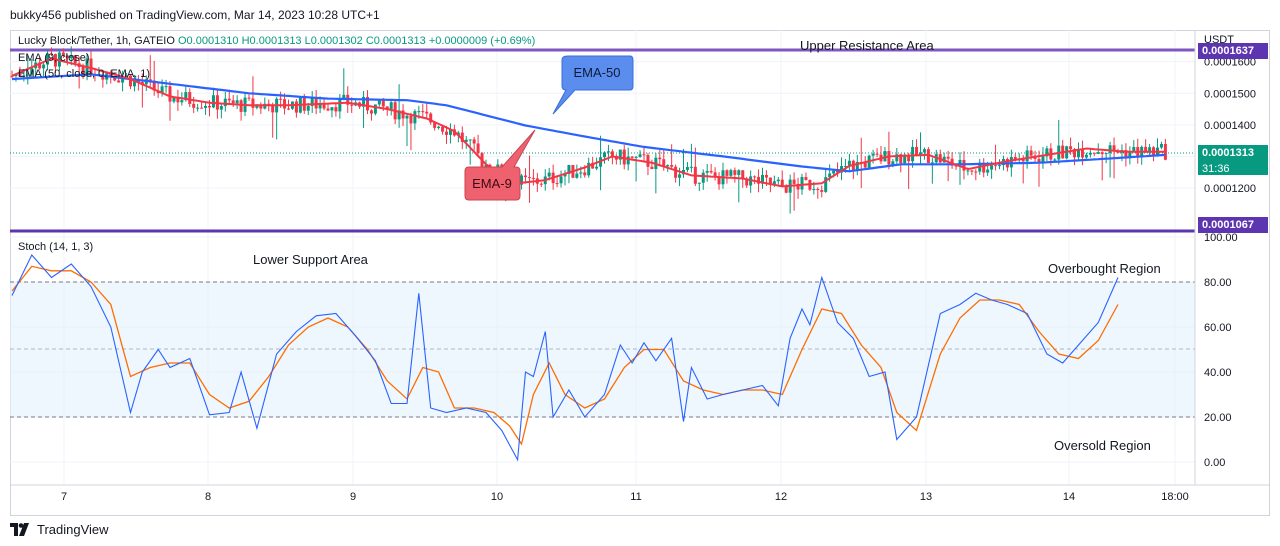 Image resolution: width=1280 pixels, height=546 pixels. I want to click on footer-brand: TradingView, so click(59, 529).